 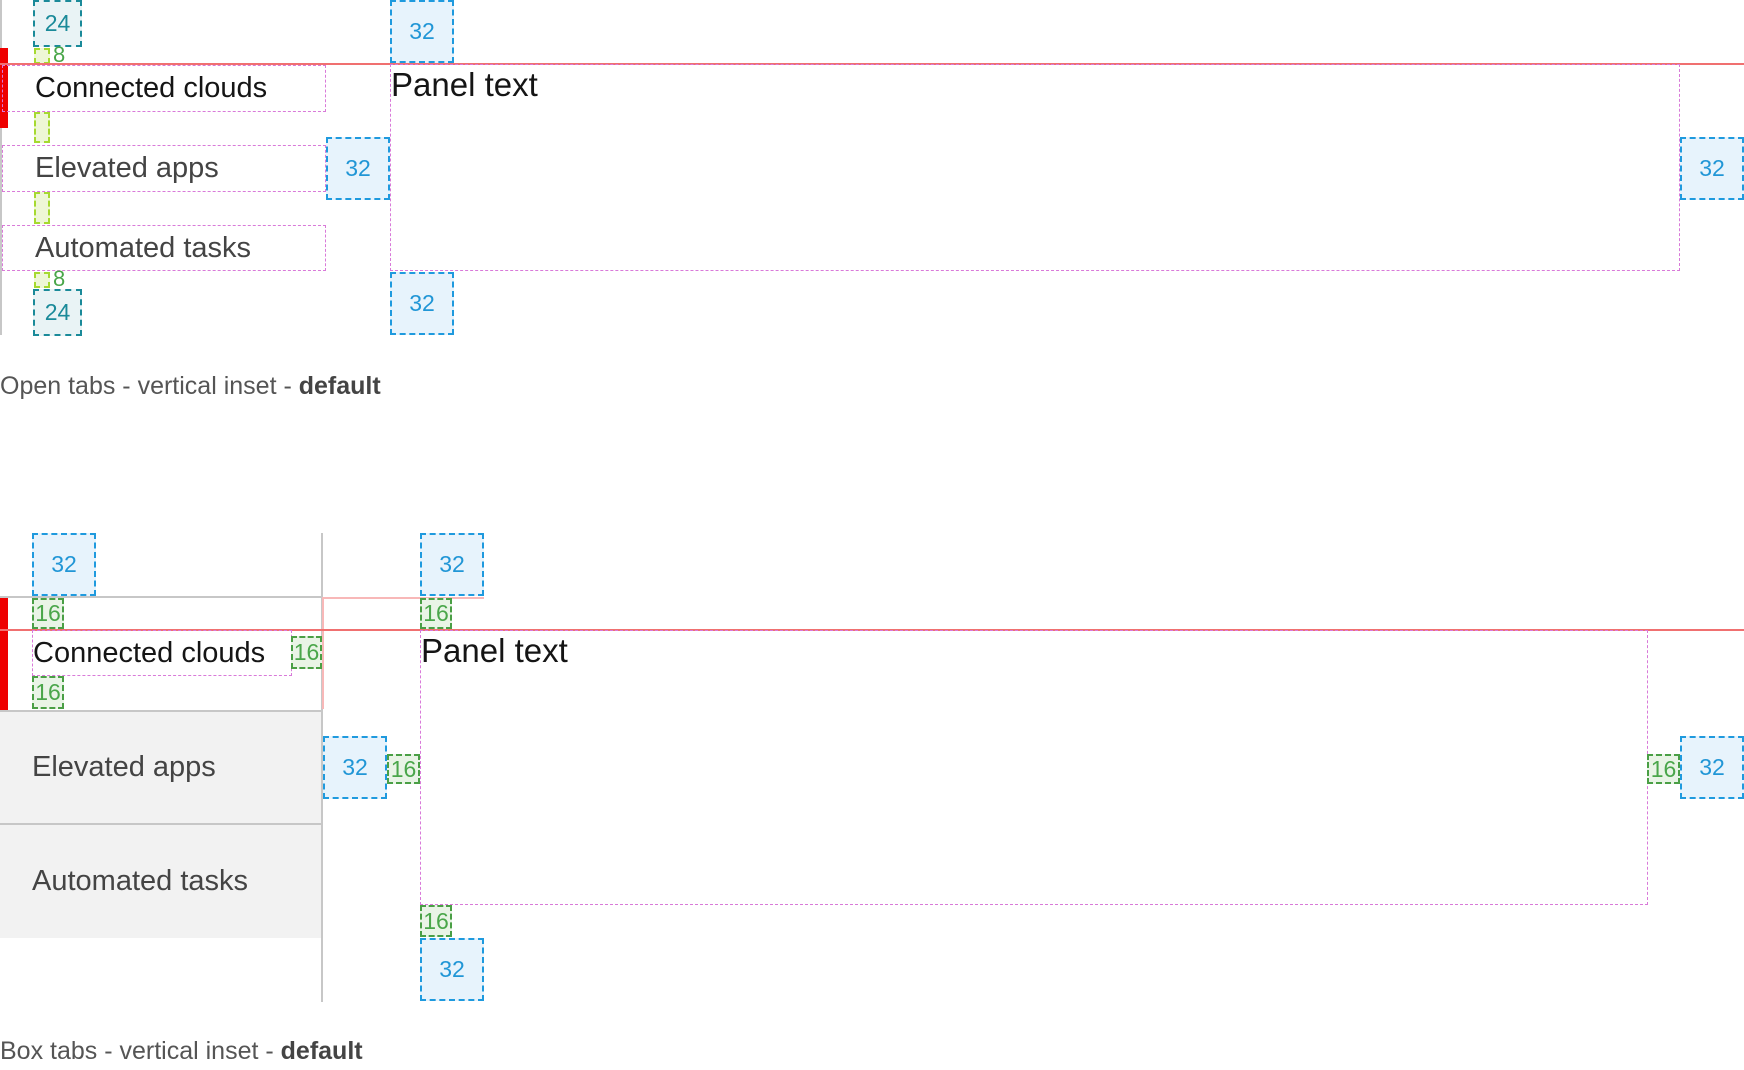 I want to click on spacing-24-bottom: 24, so click(x=57, y=312).